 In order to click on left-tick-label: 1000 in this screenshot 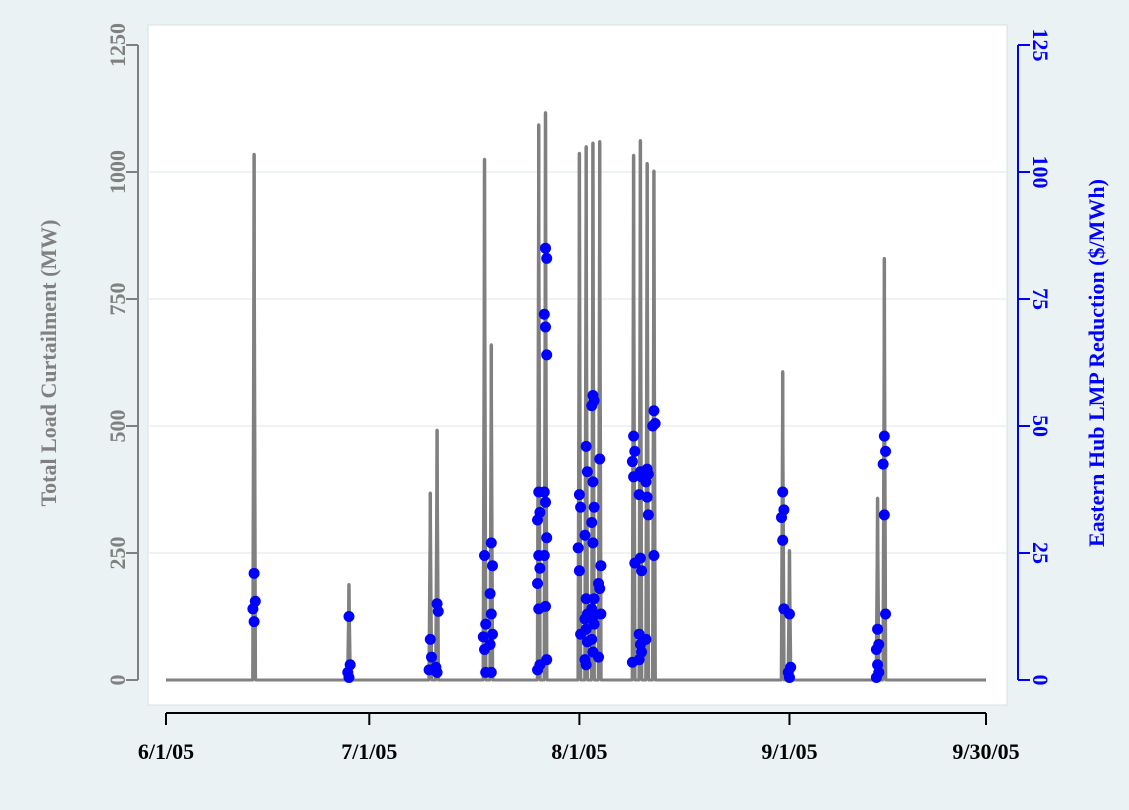, I will do `click(117, 172)`.